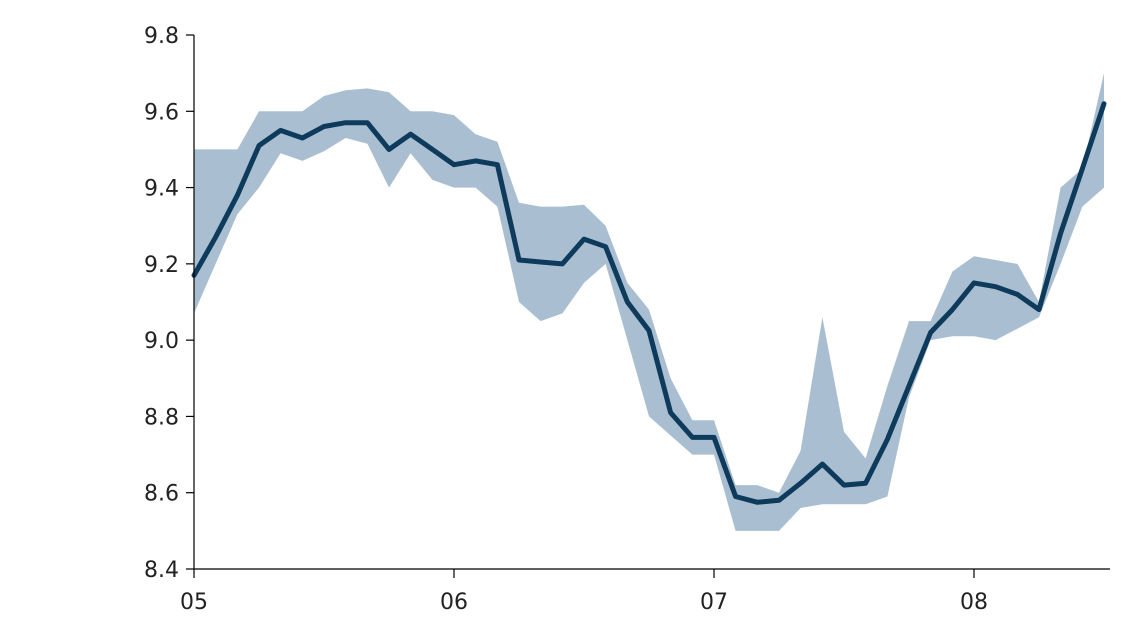 The height and width of the screenshot is (628, 1121). Describe the element at coordinates (194, 602) in the screenshot. I see `x-tick-label: 05` at that location.